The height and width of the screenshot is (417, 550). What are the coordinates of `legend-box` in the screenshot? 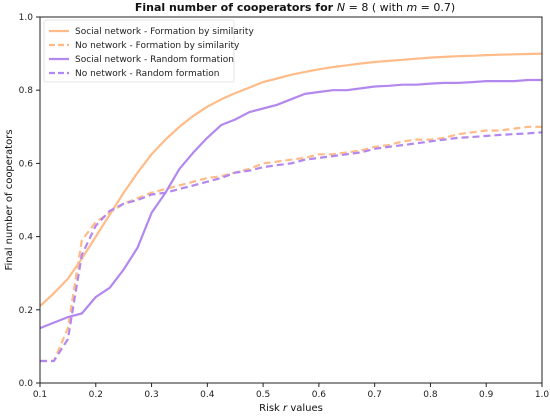 It's located at (139, 51).